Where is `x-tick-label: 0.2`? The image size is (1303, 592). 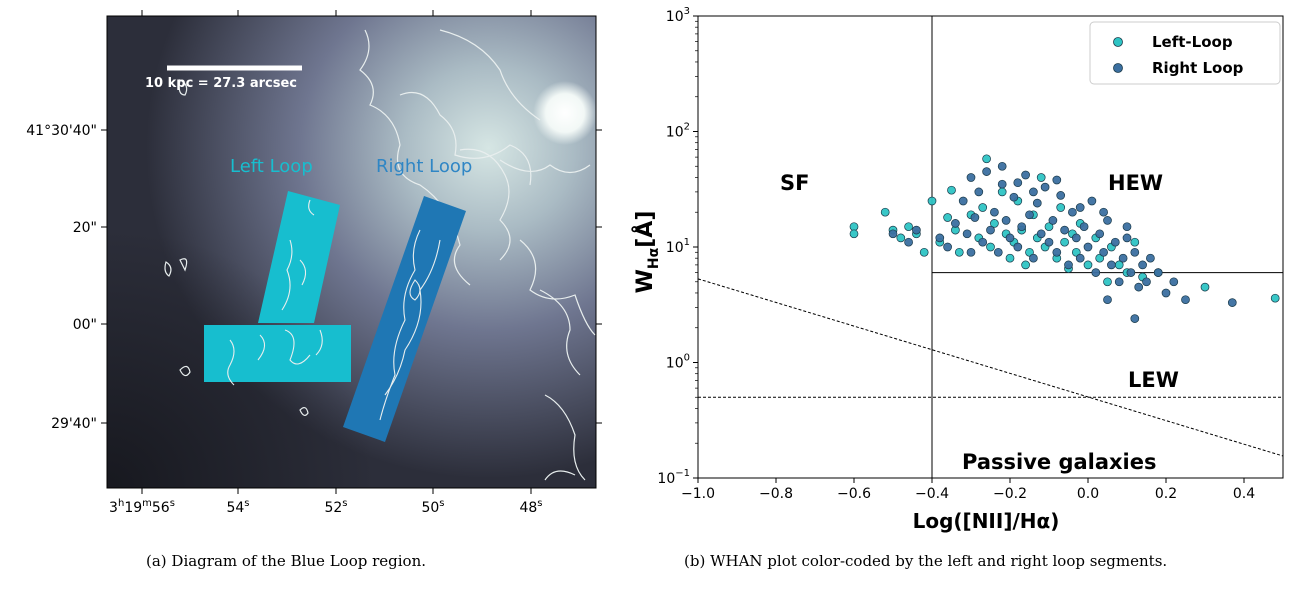 x-tick-label: 0.2 is located at coordinates (1166, 494).